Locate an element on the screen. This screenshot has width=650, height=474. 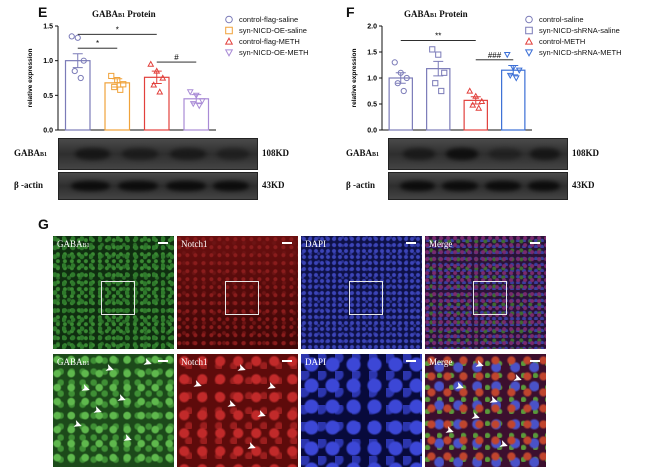
blot-e-gaba-label-main: GABA is located at coordinates (27, 153).